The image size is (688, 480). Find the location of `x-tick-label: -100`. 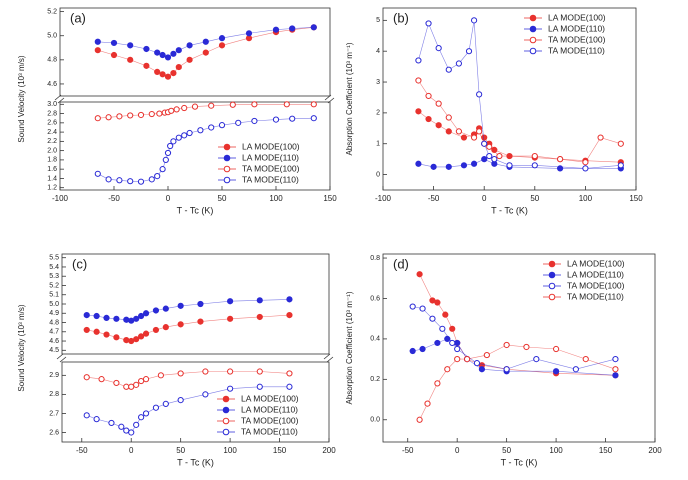

x-tick-label: -100 is located at coordinates (60, 198).